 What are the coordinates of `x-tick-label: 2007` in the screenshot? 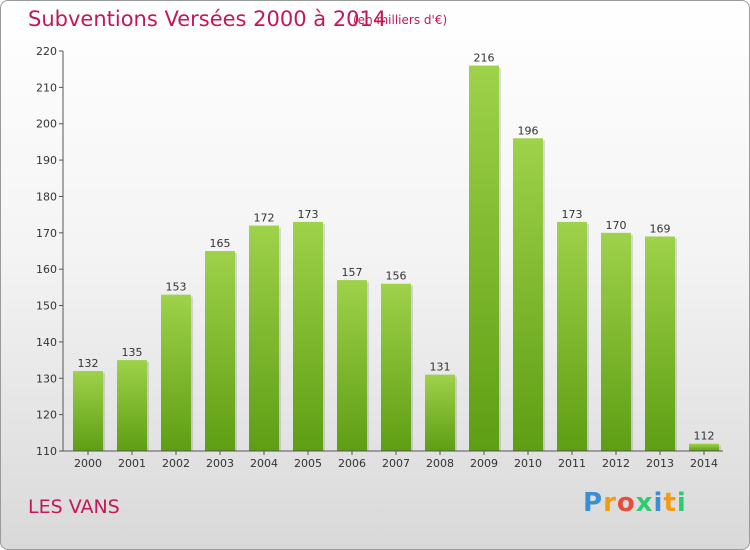 It's located at (396, 463).